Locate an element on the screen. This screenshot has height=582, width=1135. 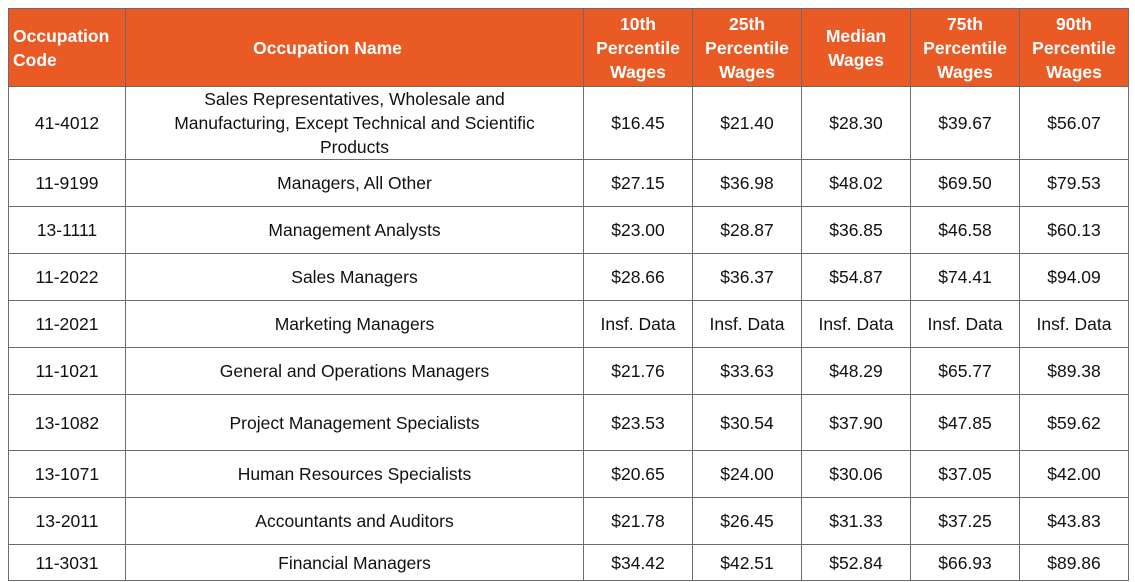
wage-cell: $89.38 is located at coordinates (1074, 371).